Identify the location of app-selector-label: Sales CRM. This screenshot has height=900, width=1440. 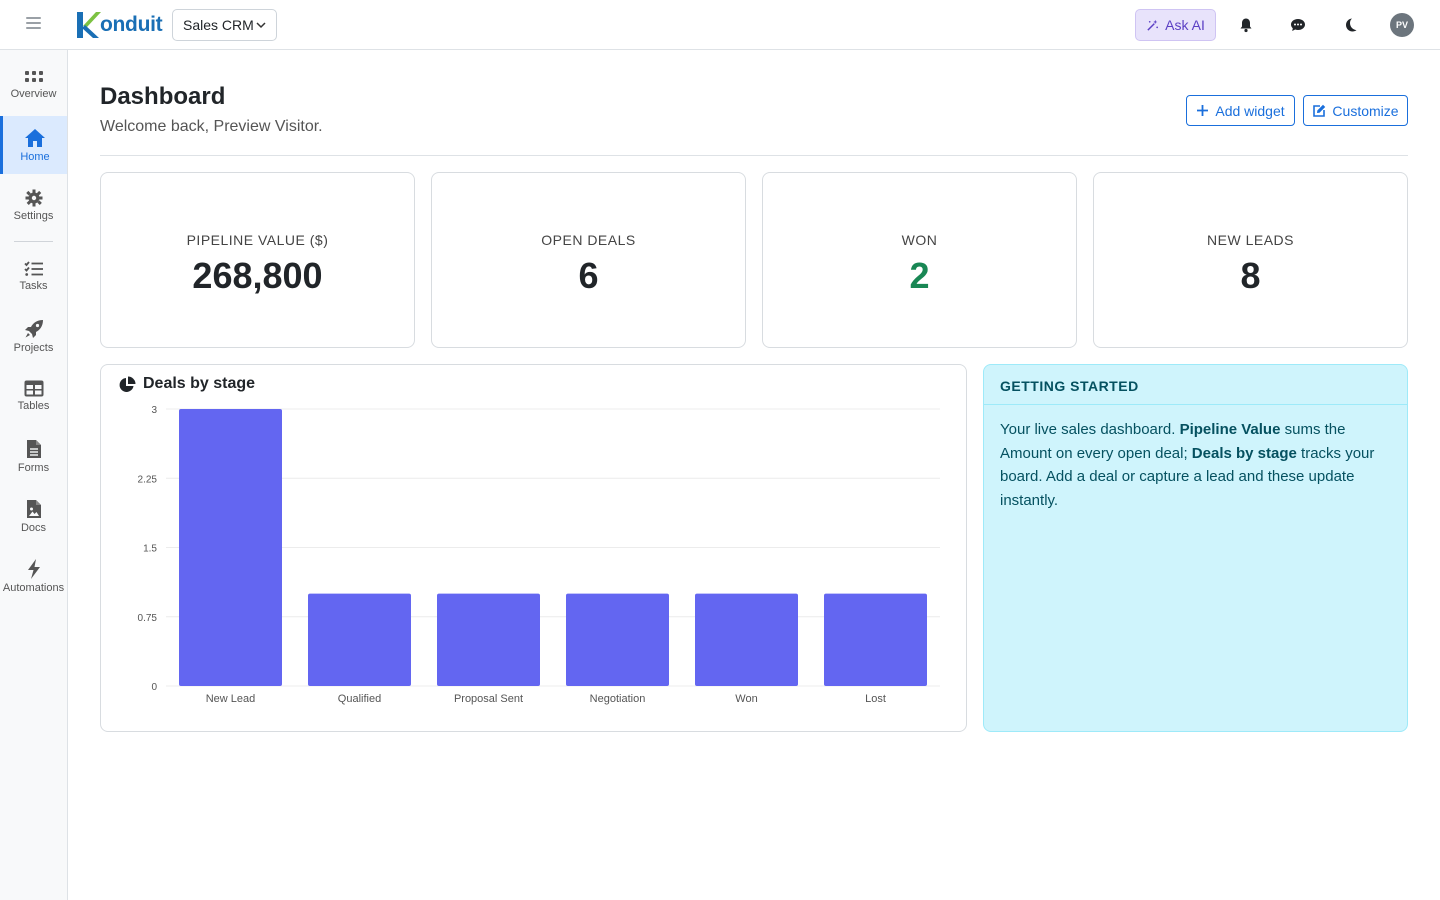
(218, 25).